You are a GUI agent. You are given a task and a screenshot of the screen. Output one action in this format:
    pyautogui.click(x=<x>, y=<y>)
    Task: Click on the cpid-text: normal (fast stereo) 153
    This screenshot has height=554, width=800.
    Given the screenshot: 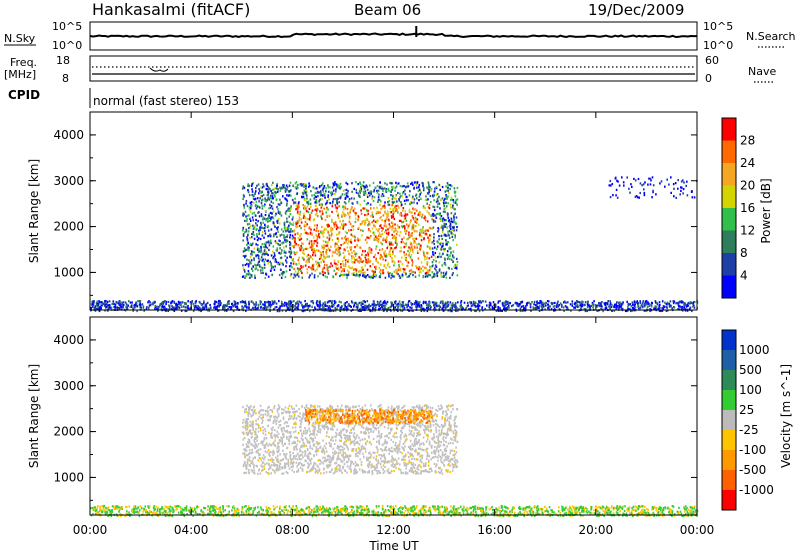 What is the action you would take?
    pyautogui.click(x=166, y=101)
    